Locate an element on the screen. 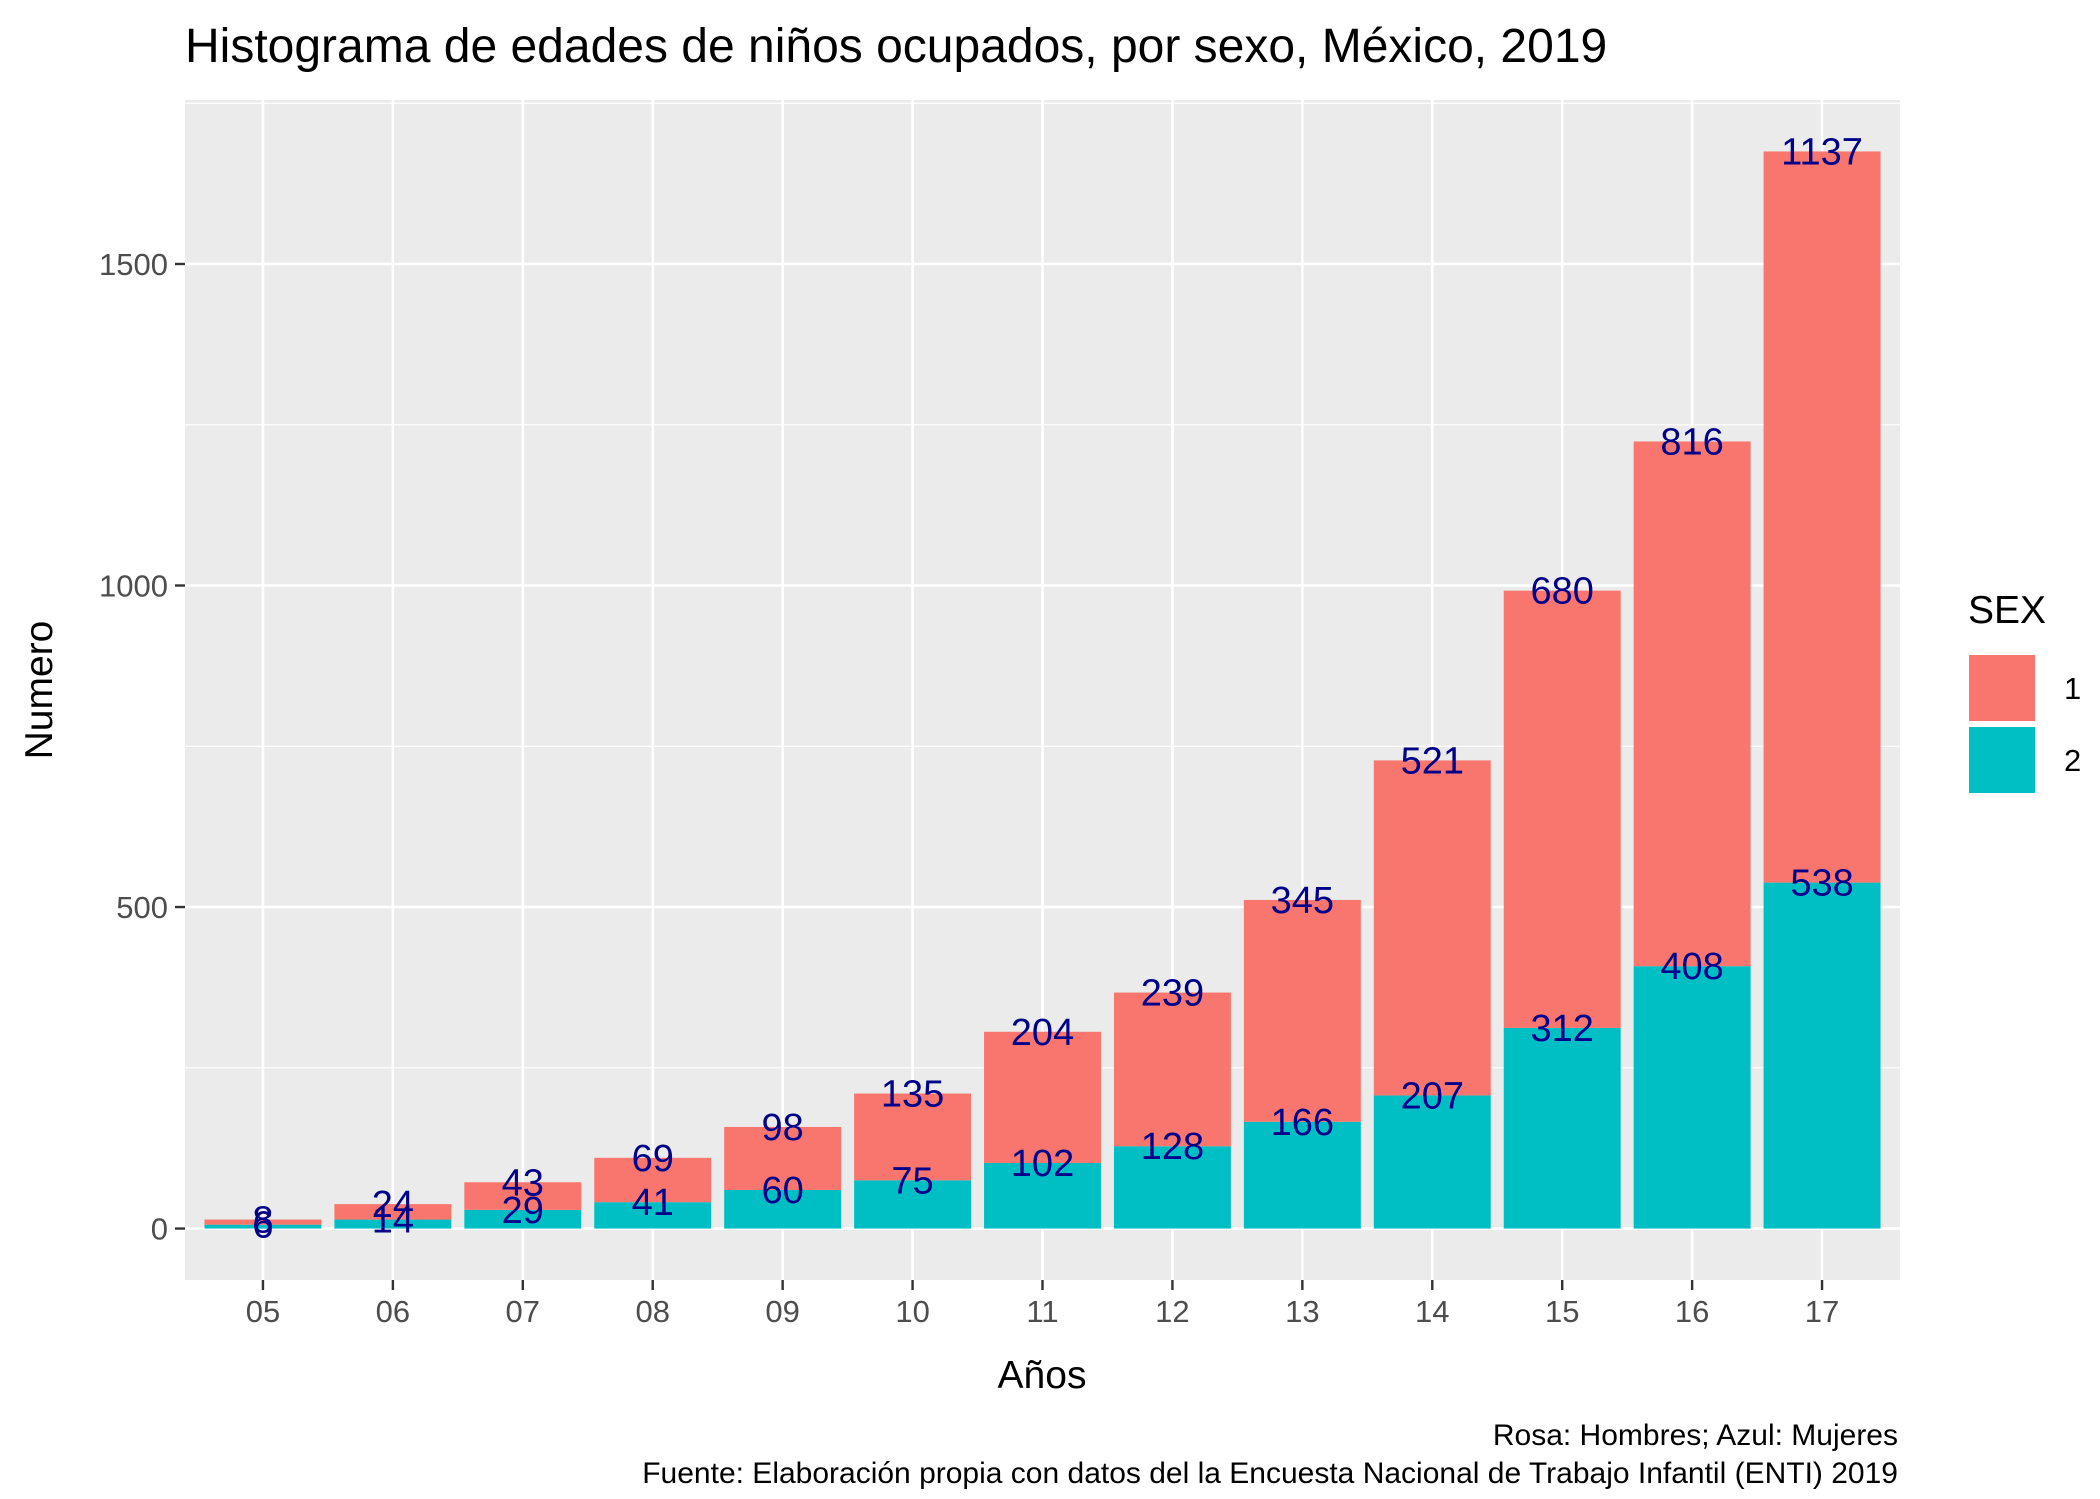  y-axis-ticks: 0 500 1000 1500 is located at coordinates (142, 747).